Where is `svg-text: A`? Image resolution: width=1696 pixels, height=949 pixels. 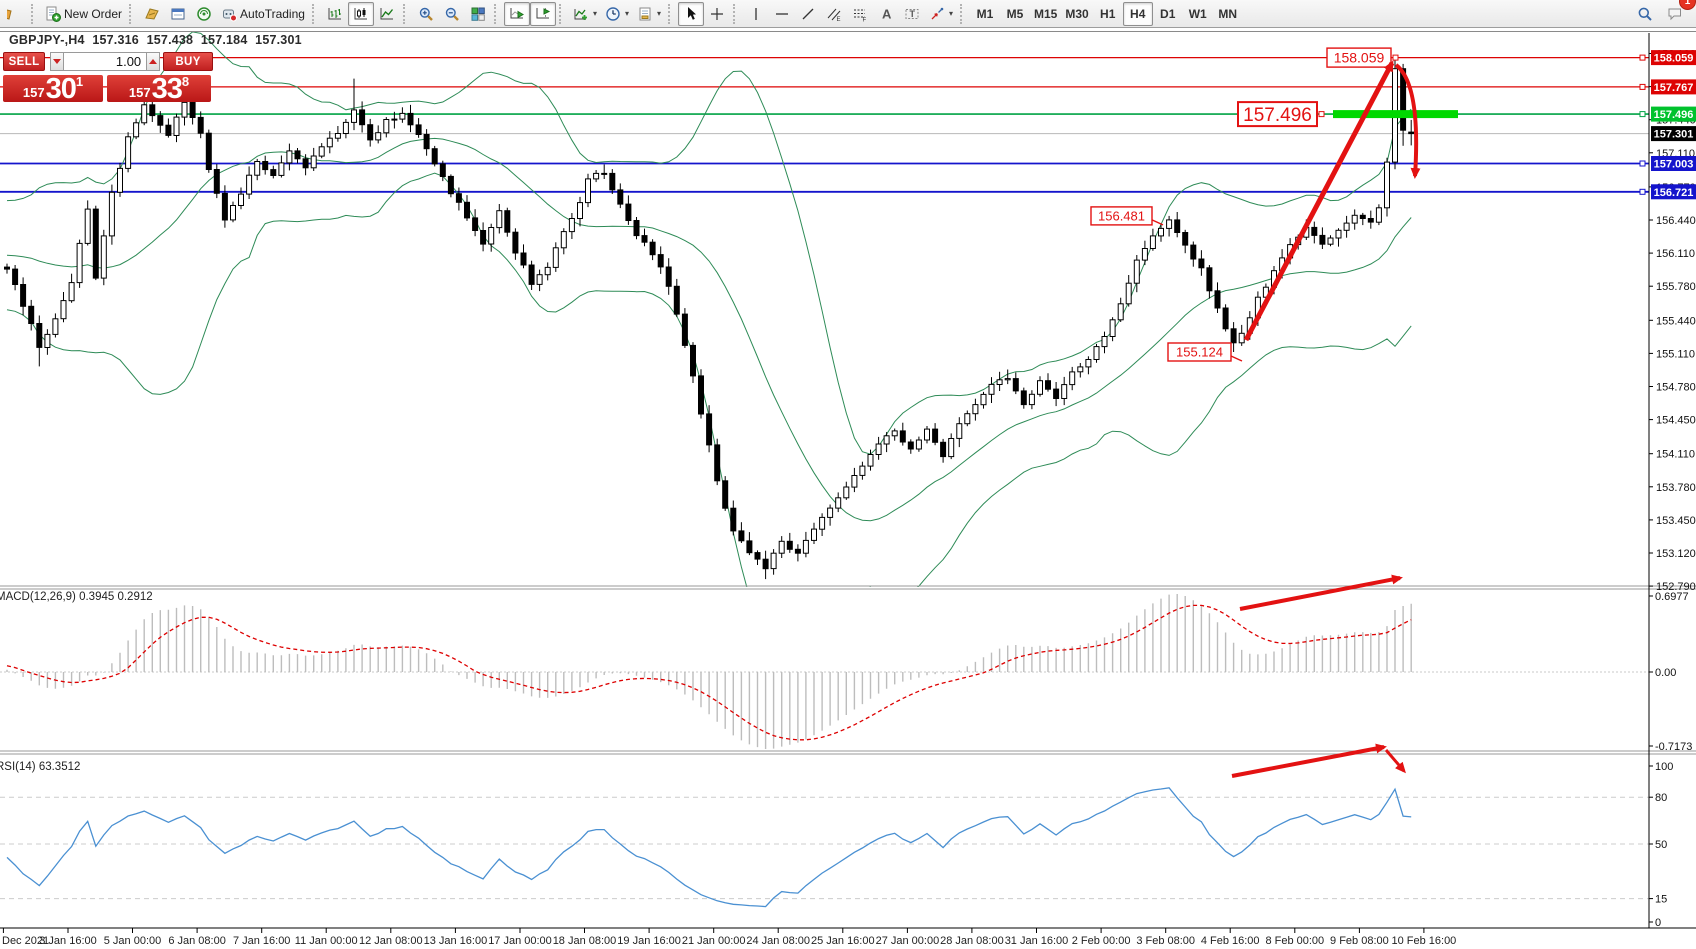
svg-text: A is located at coordinates (887, 13).